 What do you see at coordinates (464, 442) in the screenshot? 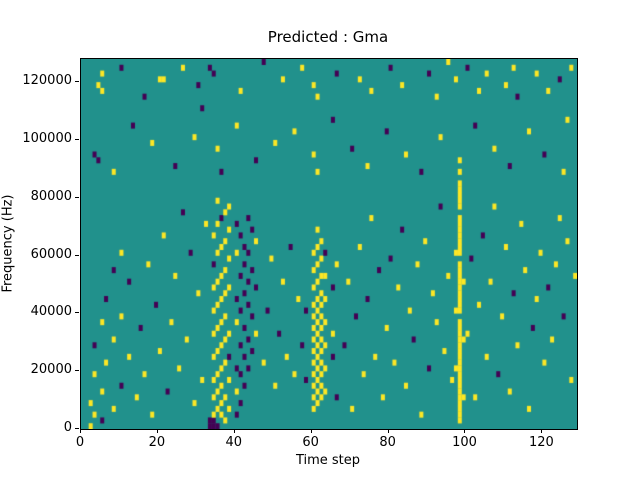
I see `x-tick-label: 100` at bounding box center [464, 442].